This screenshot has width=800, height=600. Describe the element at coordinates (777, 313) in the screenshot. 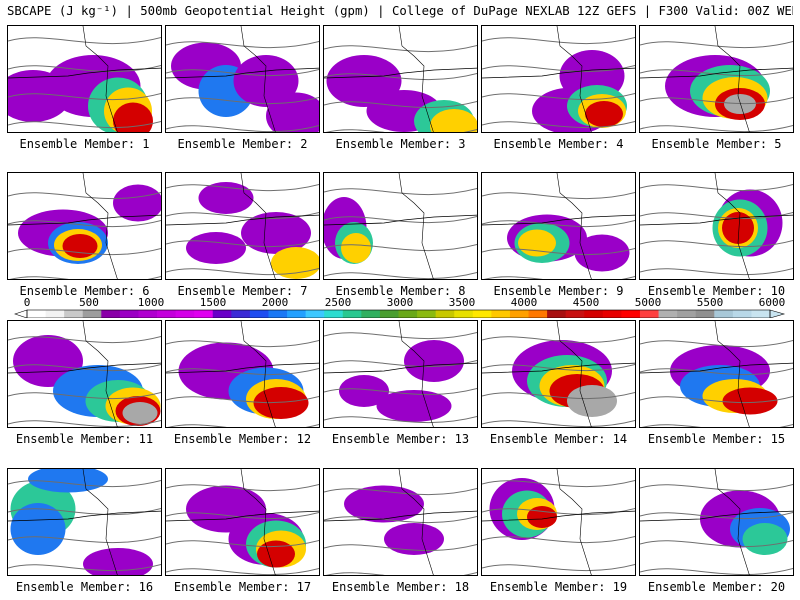

I see `colorbar-right-arrow` at that location.